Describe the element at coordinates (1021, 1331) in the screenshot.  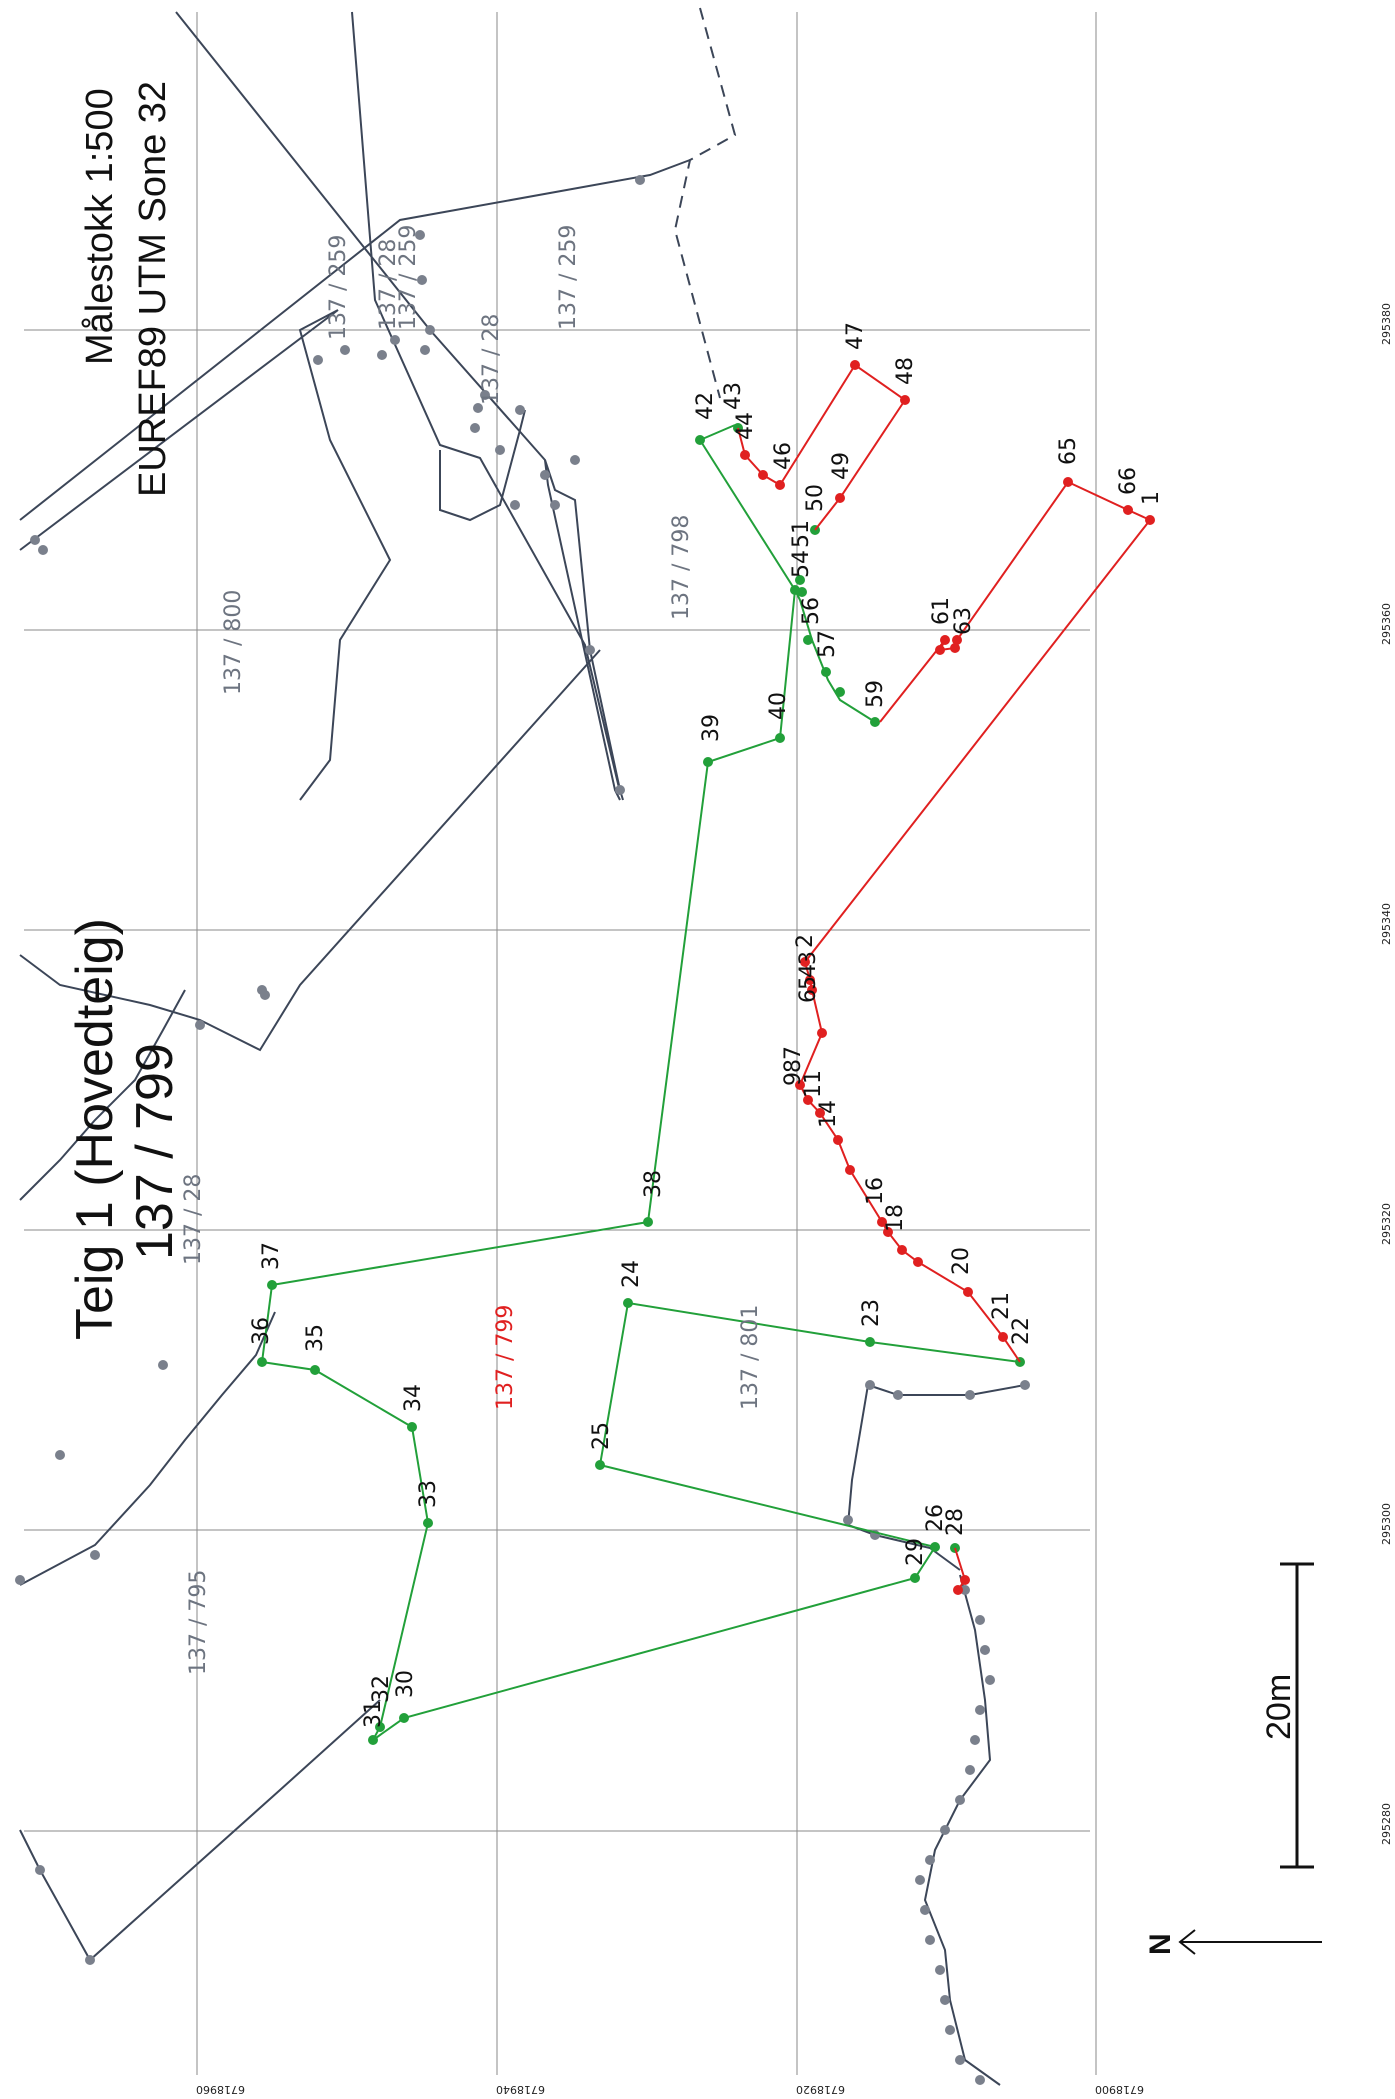
I see `point-label: 22` at that location.